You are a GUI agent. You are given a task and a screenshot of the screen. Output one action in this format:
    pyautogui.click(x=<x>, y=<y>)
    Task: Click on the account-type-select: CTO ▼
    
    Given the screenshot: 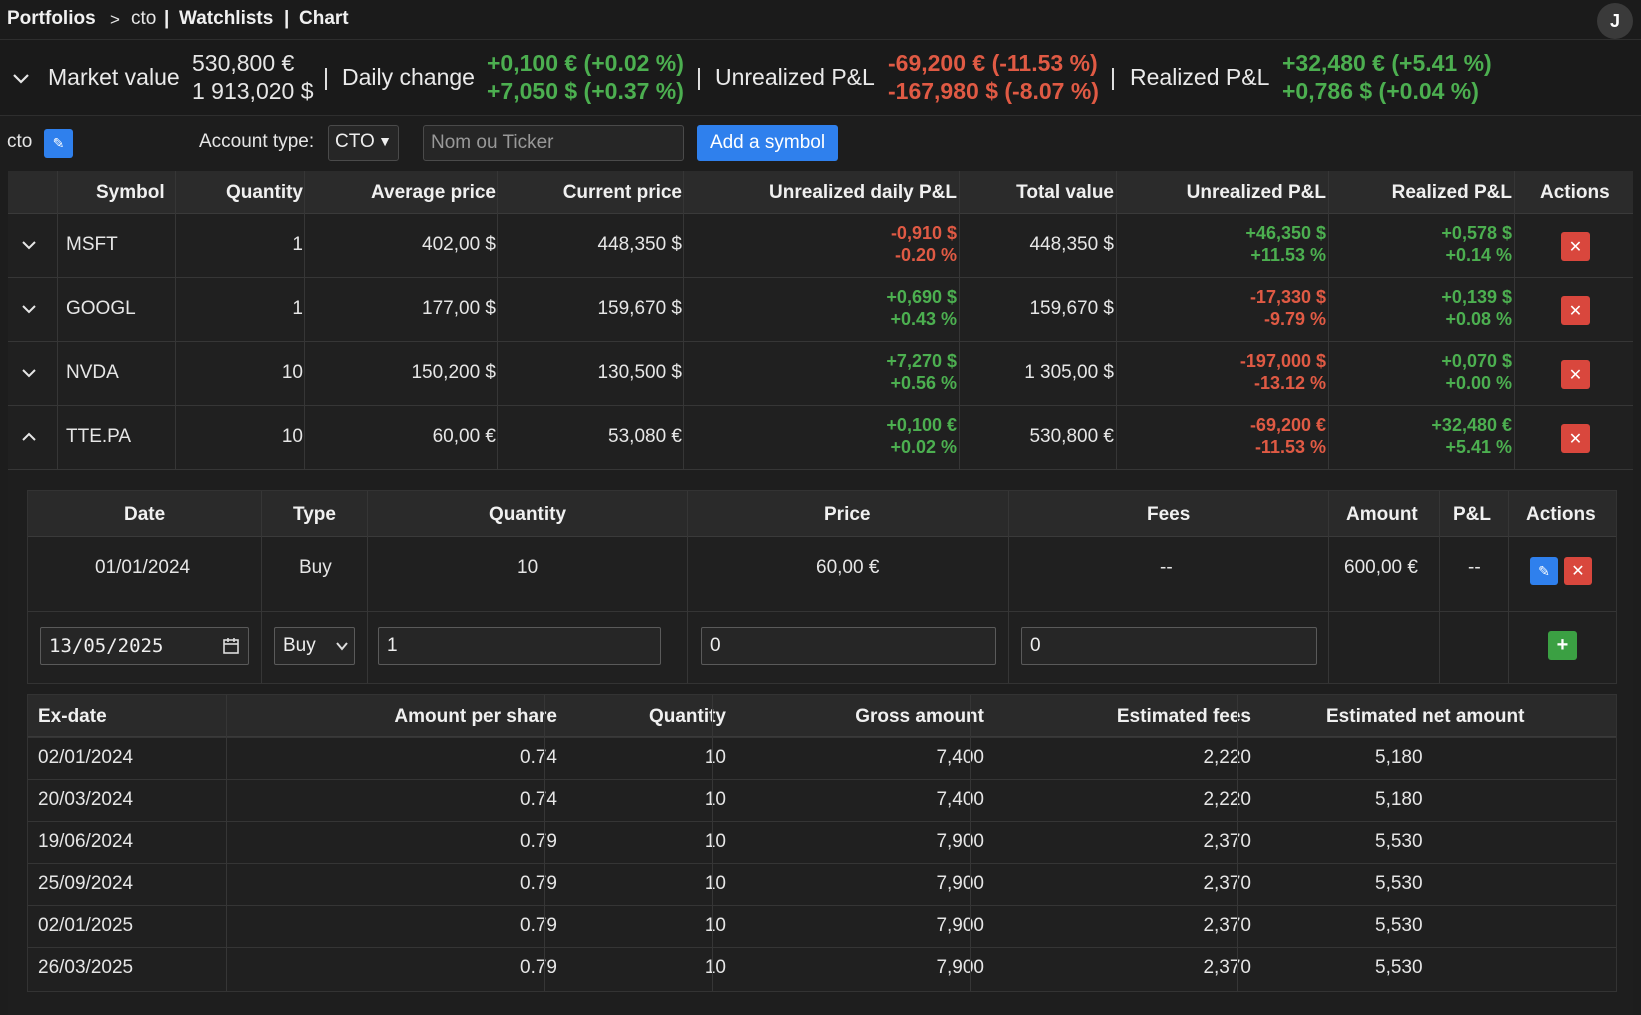 What is the action you would take?
    pyautogui.click(x=363, y=143)
    